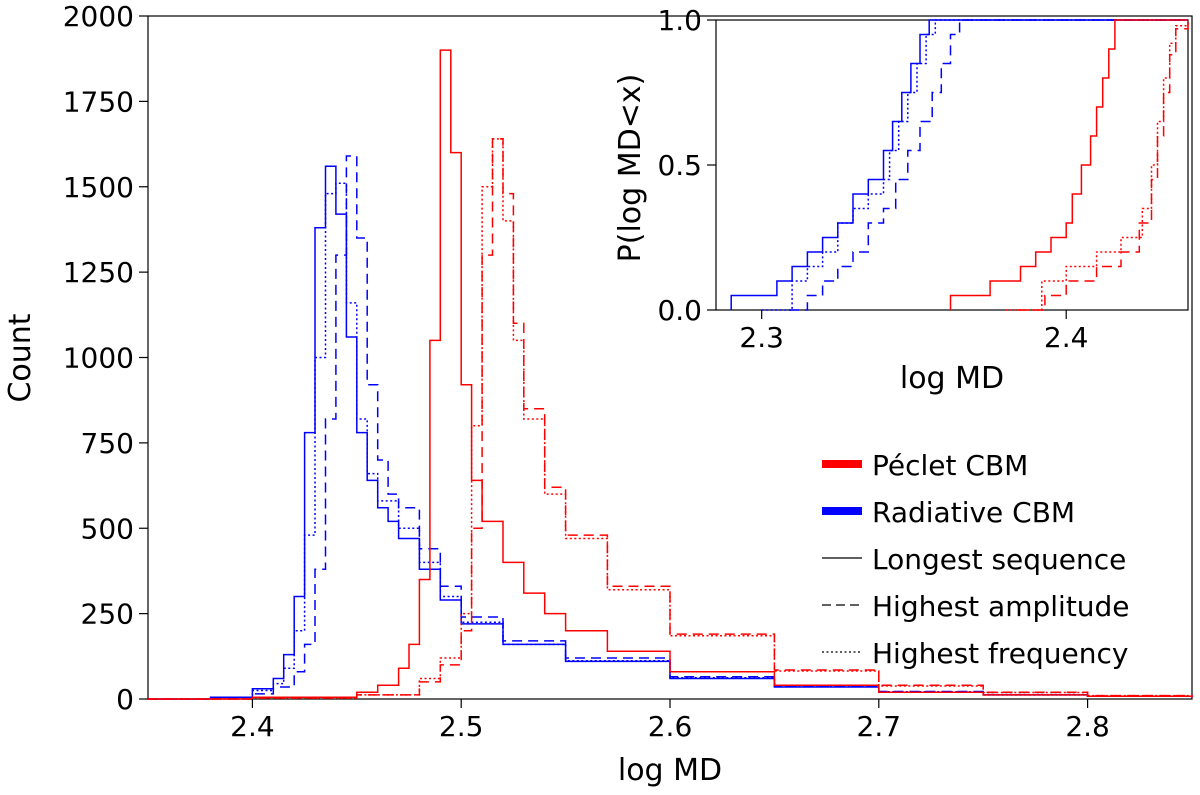 This screenshot has height=795, width=1200. I want to click on main-x-tick-label: 2.6, so click(670, 726).